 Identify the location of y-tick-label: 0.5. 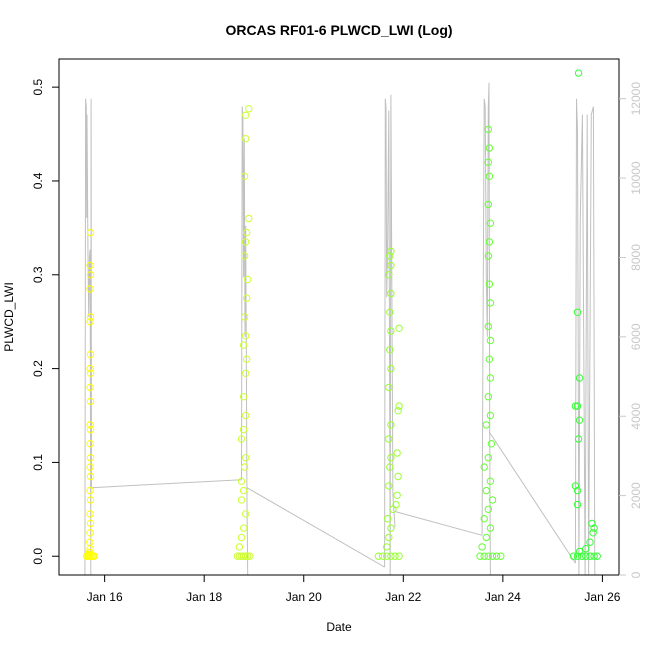
(38, 86).